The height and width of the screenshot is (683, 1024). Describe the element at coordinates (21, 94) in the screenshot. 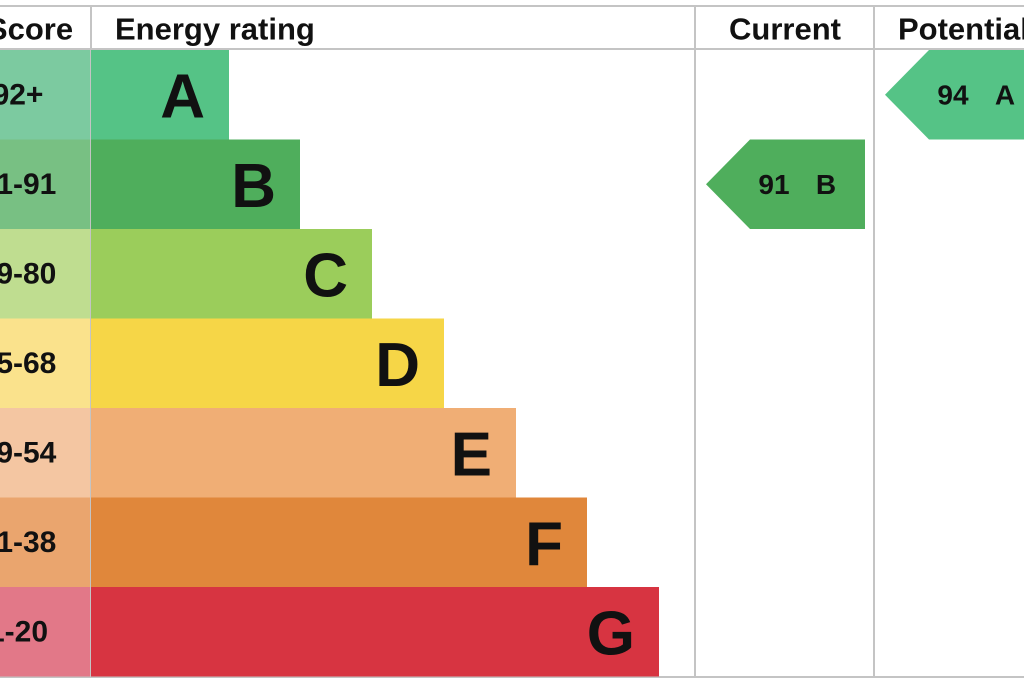

I see `score-label: 92+` at that location.